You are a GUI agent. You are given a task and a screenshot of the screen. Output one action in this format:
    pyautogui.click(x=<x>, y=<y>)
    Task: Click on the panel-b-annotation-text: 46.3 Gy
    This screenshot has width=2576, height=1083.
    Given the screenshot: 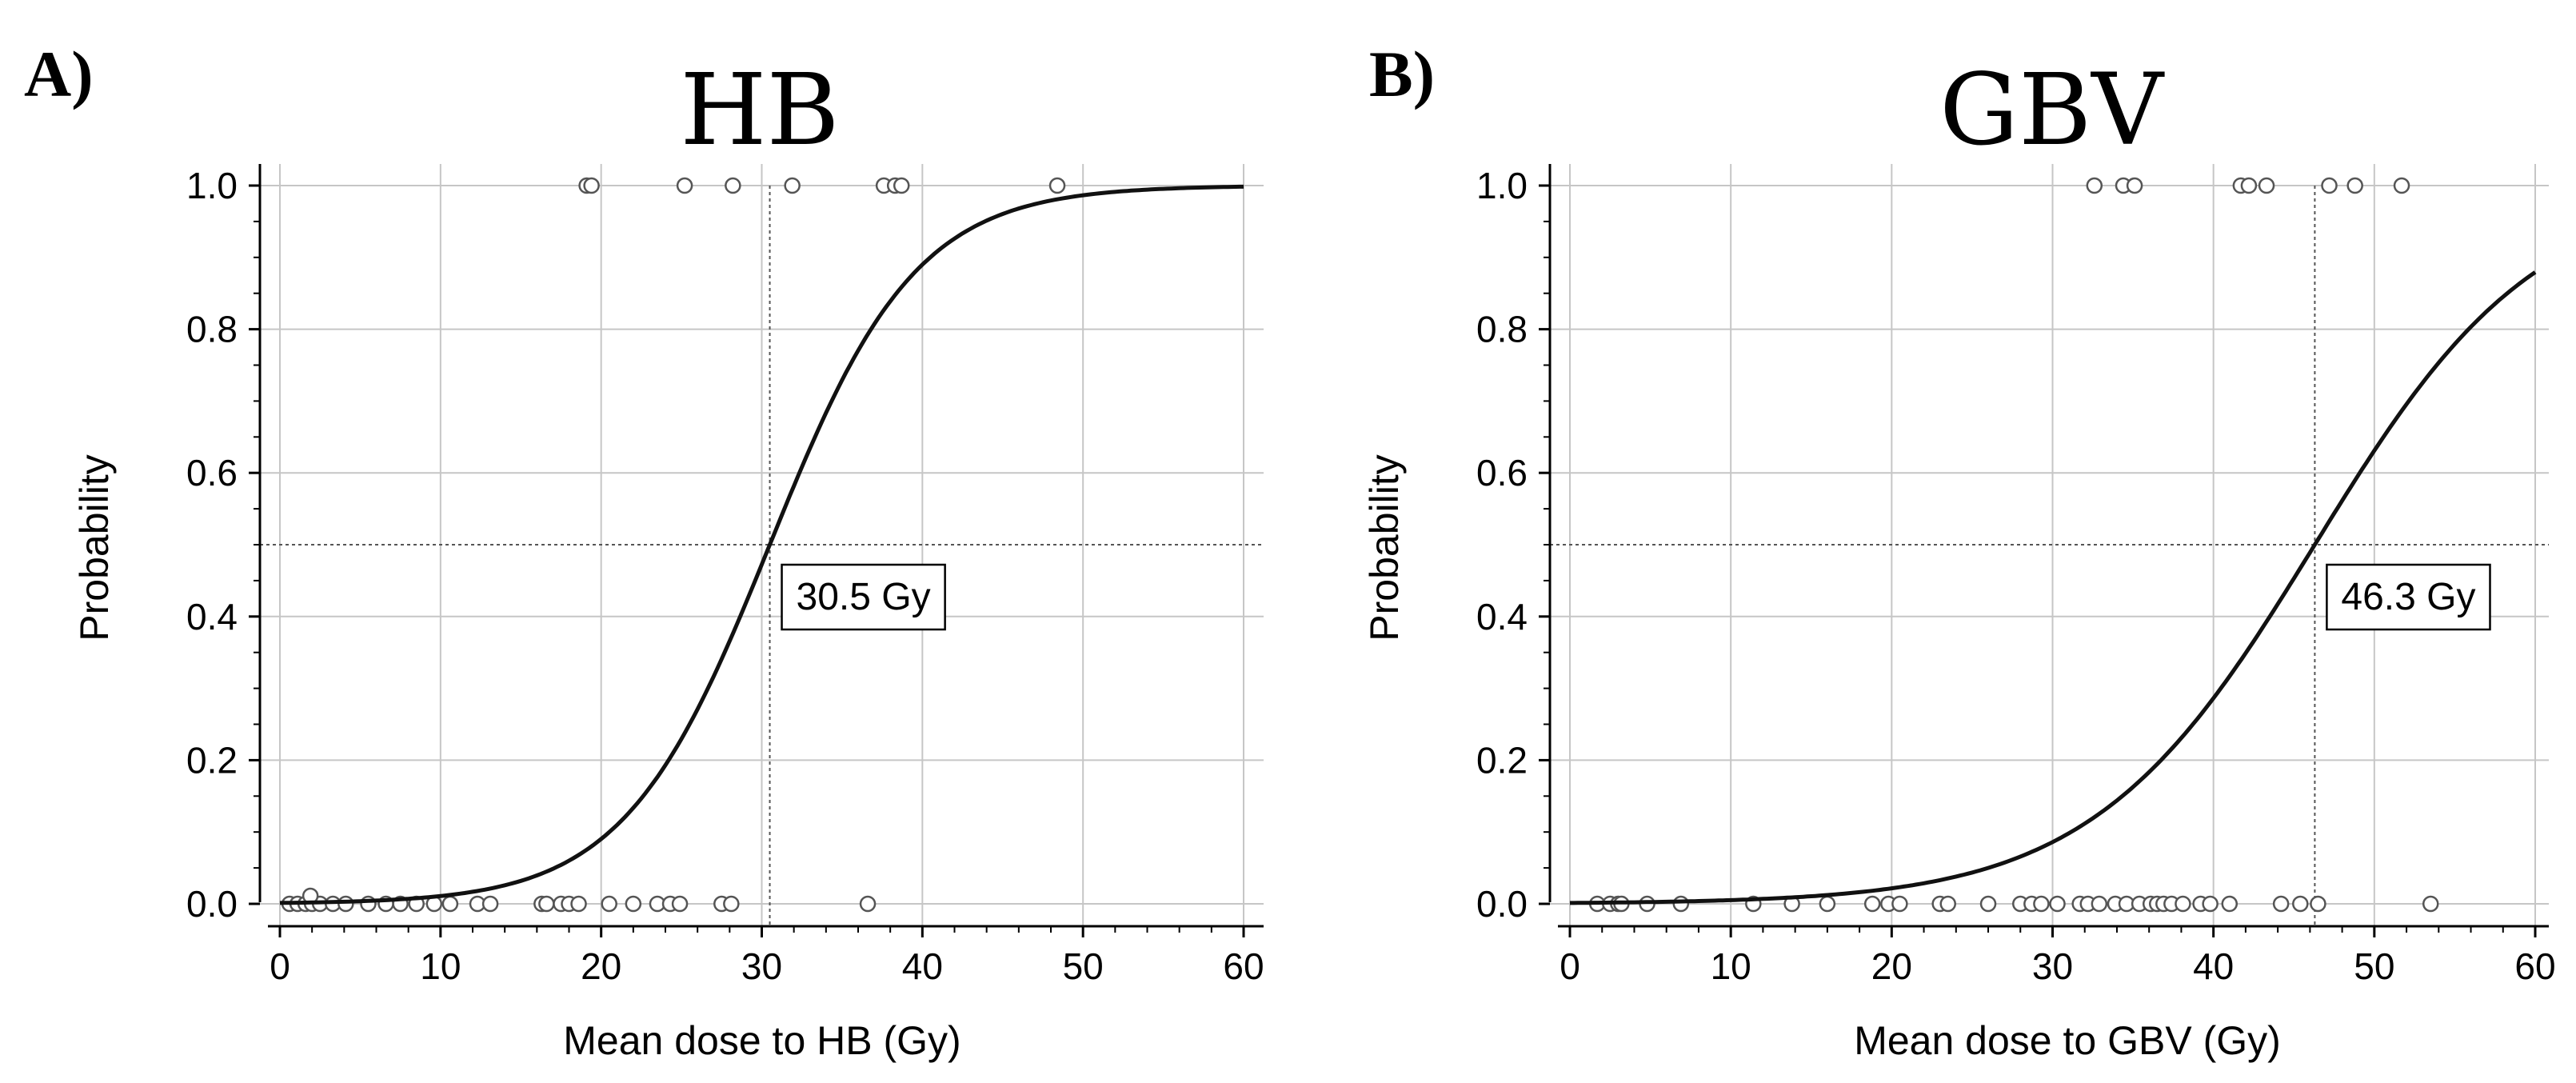 What is the action you would take?
    pyautogui.click(x=2408, y=597)
    